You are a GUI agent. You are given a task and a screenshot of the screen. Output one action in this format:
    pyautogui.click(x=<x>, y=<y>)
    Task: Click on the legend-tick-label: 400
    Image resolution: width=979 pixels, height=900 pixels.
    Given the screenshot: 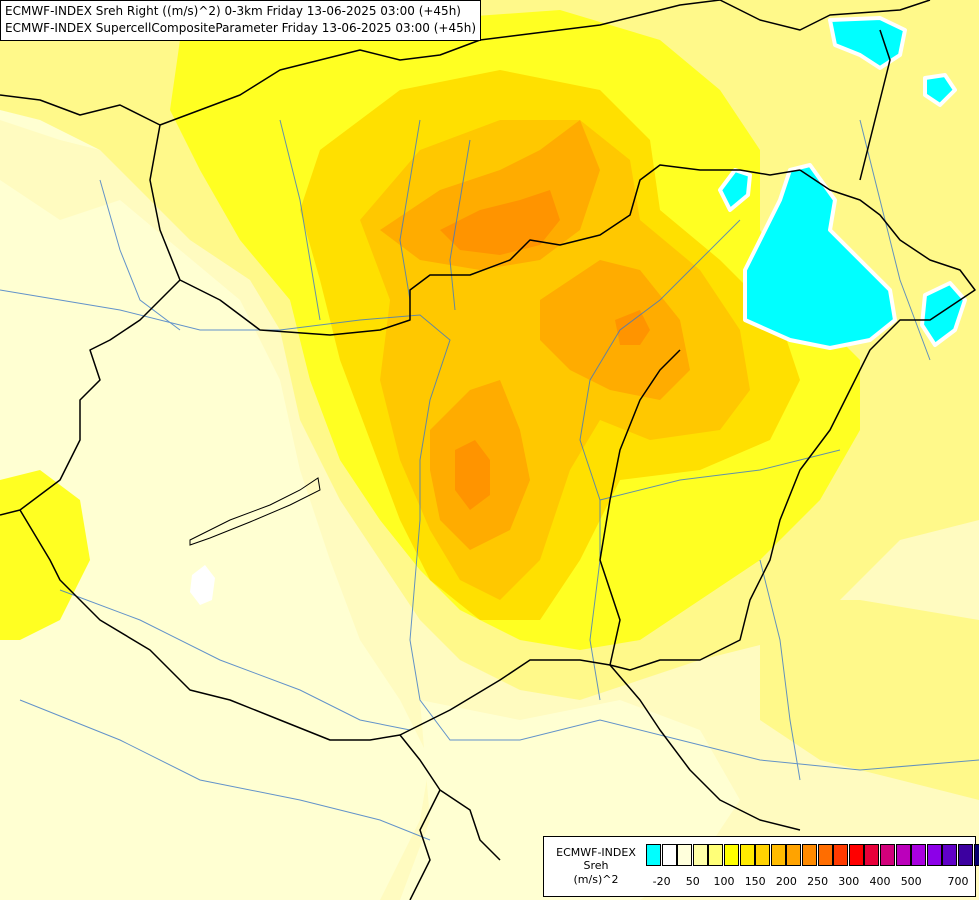 What is the action you would take?
    pyautogui.click(x=880, y=881)
    